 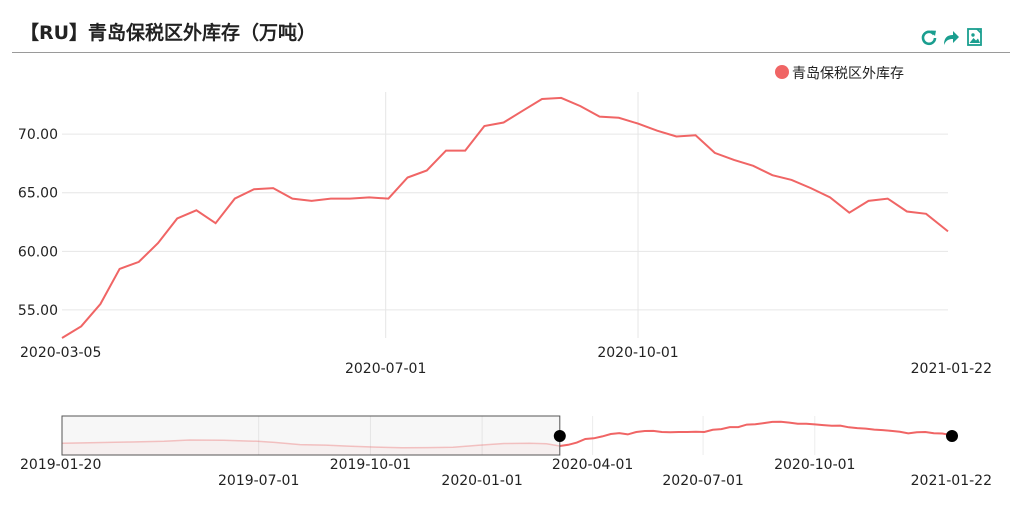 I want to click on chart-title: 【RU】青岛保税区外库存（万吨）, so click(x=168, y=33).